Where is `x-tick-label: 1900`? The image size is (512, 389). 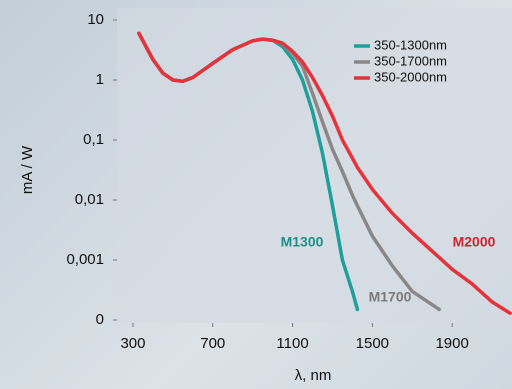 x-tick-label: 1900 is located at coordinates (451, 343).